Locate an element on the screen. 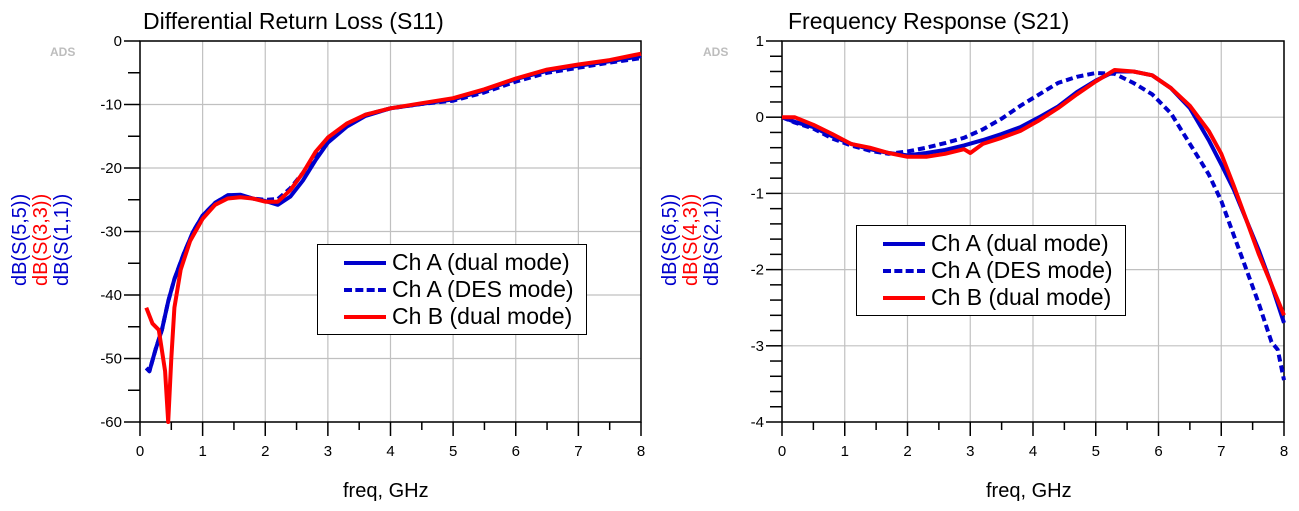 The width and height of the screenshot is (1299, 511). chart-title: Frequency Response (S21) is located at coordinates (929, 21).